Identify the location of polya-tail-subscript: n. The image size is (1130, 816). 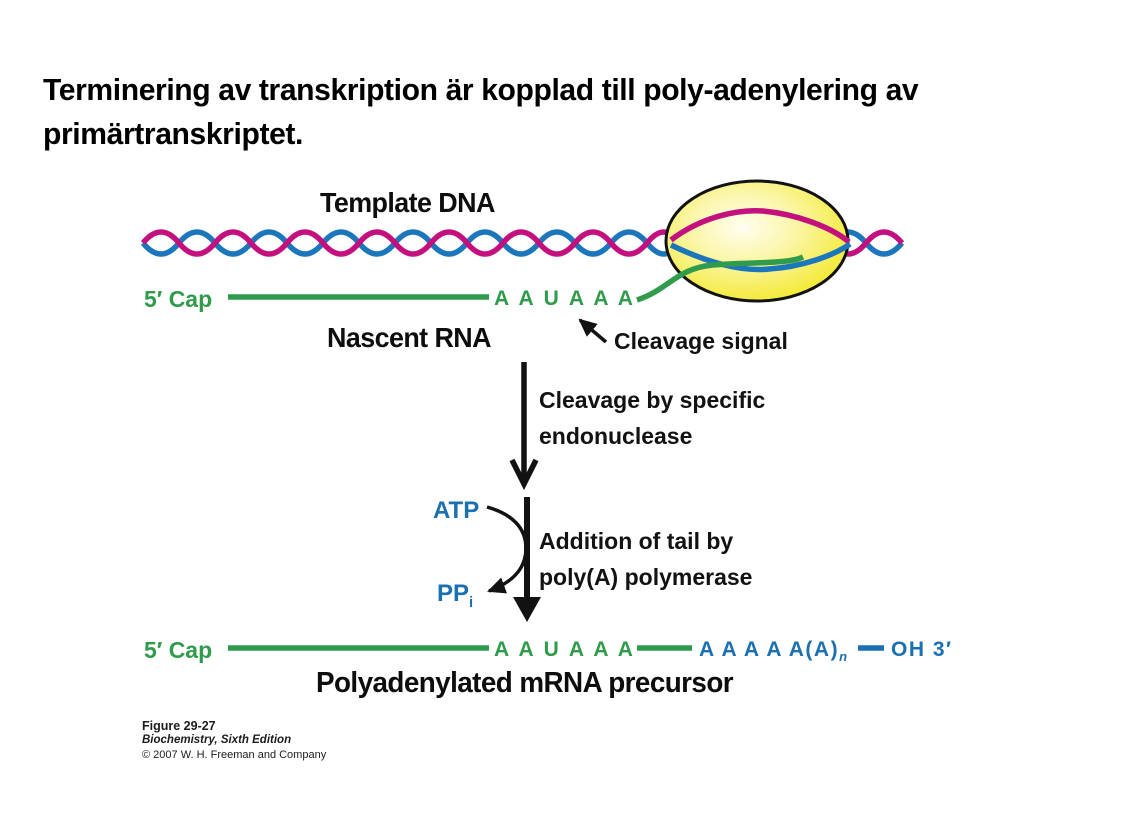
(844, 657).